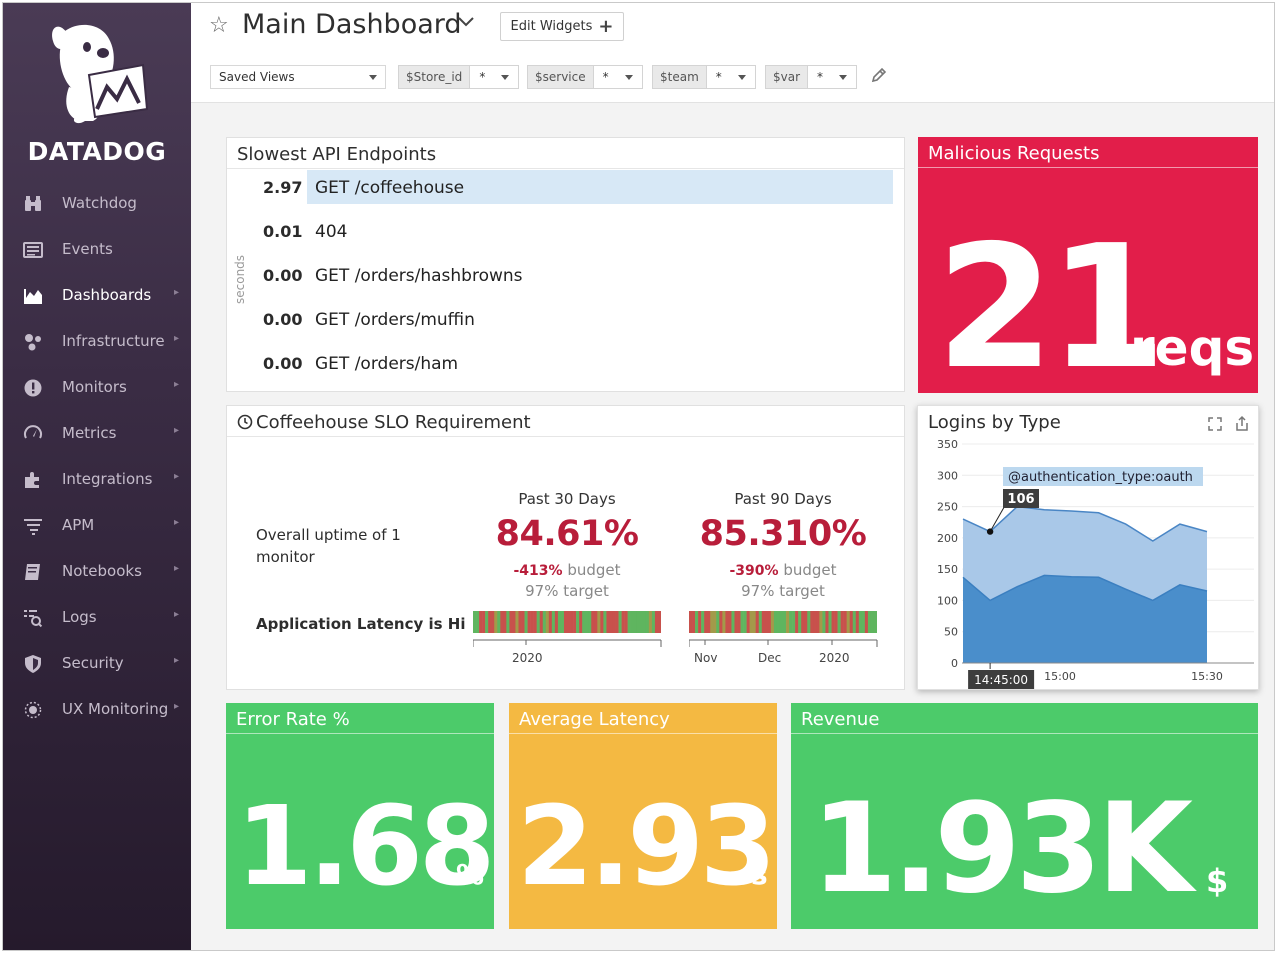  I want to click on y-tick-label: 50, so click(951, 632).